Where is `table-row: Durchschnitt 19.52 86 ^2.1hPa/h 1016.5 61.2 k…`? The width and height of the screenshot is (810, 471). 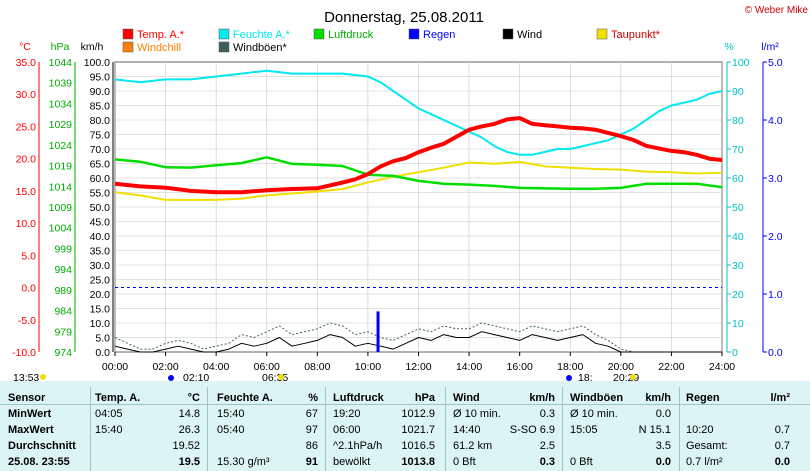
table-row: Durchschnitt 19.52 86 ^2.1hPa/h 1016.5 61.2 k… is located at coordinates (405, 446).